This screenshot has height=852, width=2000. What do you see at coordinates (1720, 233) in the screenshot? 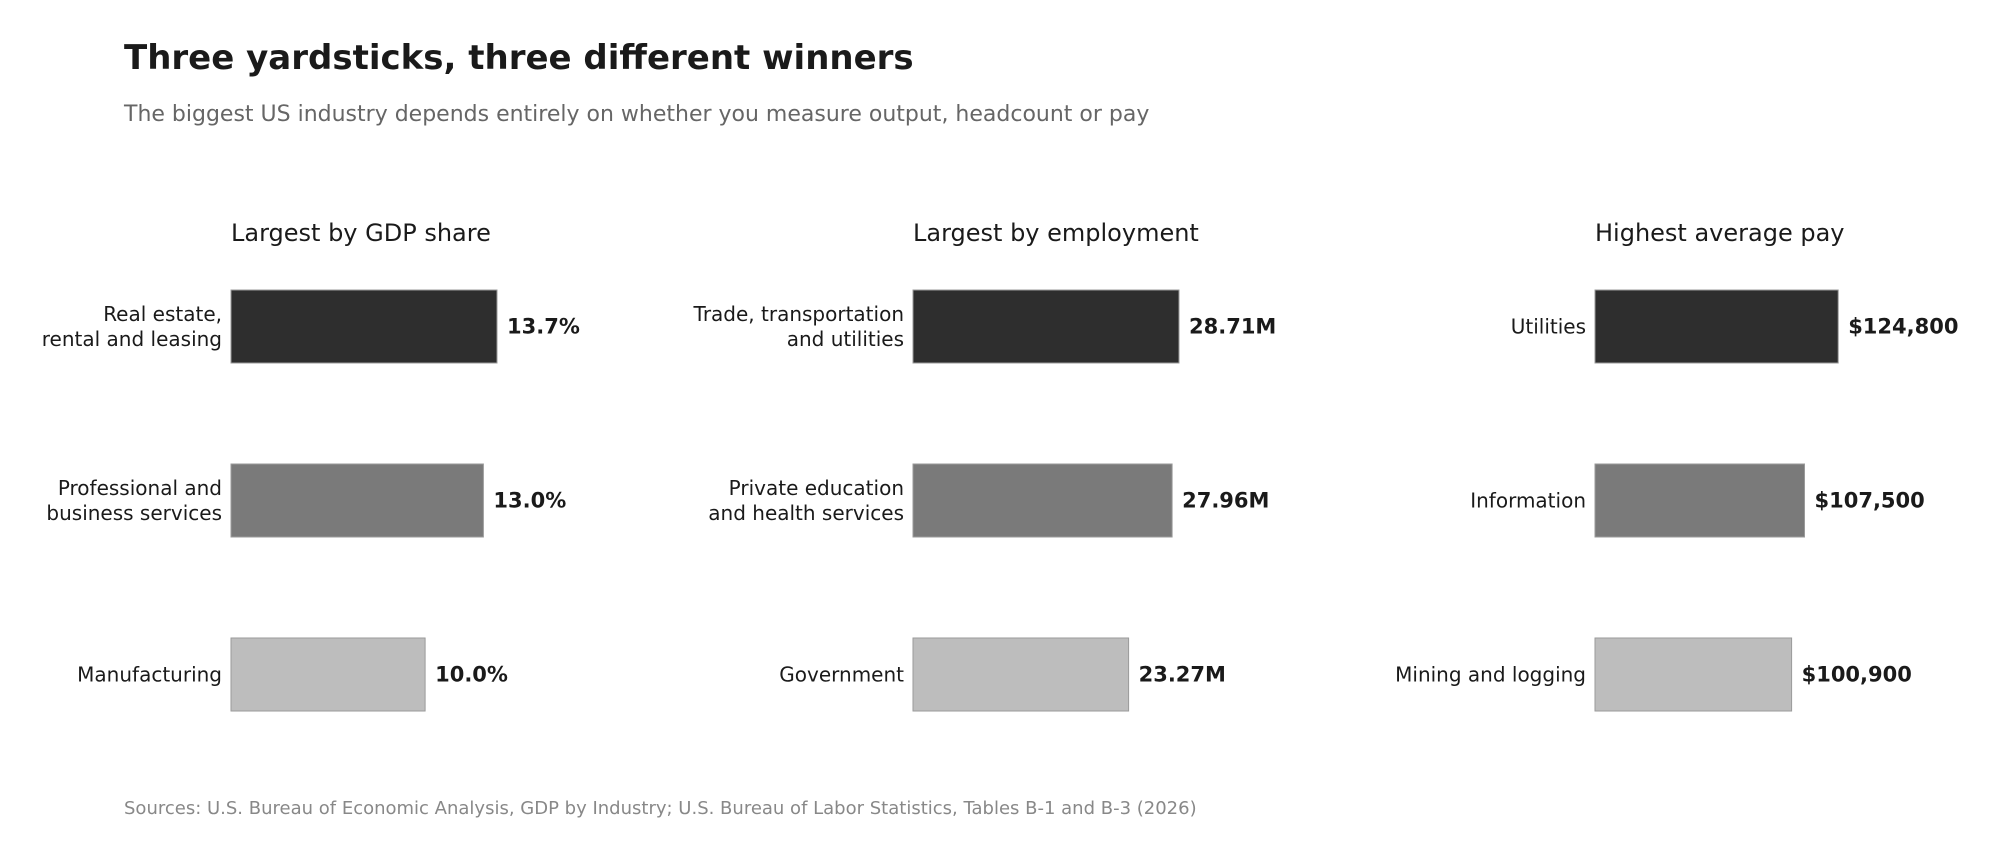
I see `panel-title: Highest average pay` at bounding box center [1720, 233].